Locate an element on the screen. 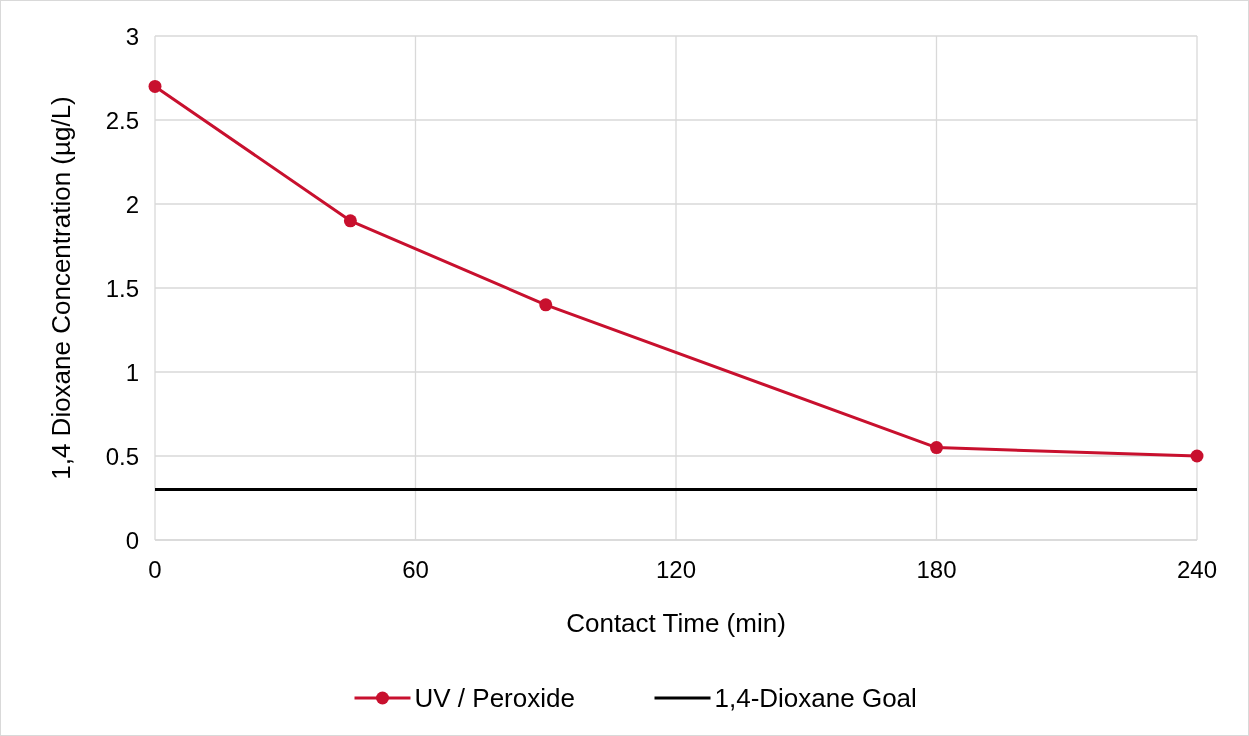  x-tick-label: 180 is located at coordinates (936, 569).